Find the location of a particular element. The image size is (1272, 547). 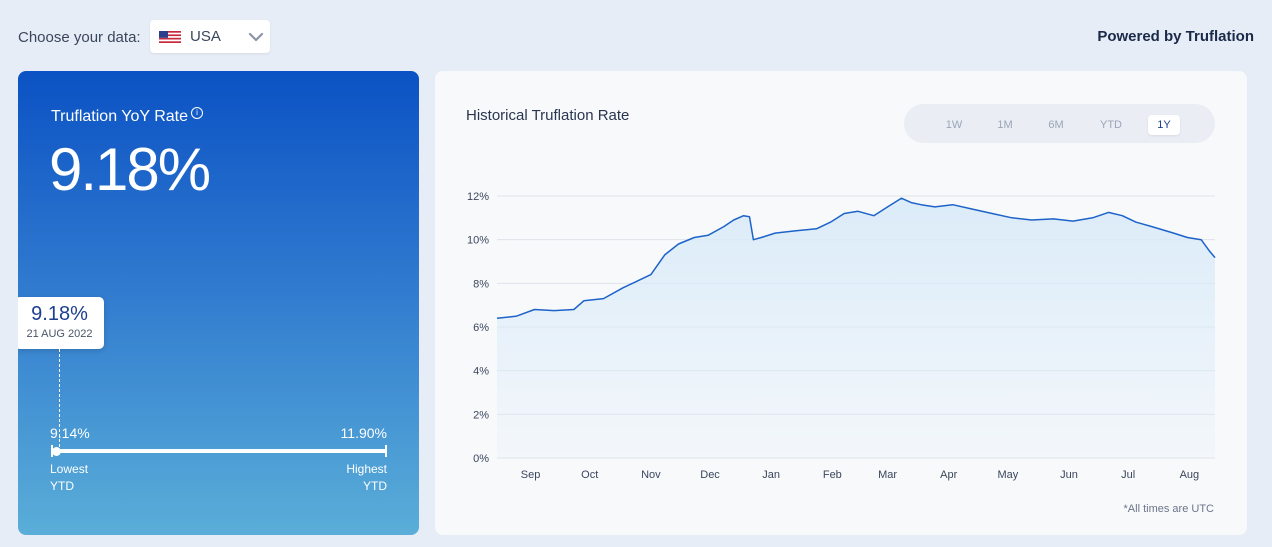

range-start-cap is located at coordinates (52, 451).